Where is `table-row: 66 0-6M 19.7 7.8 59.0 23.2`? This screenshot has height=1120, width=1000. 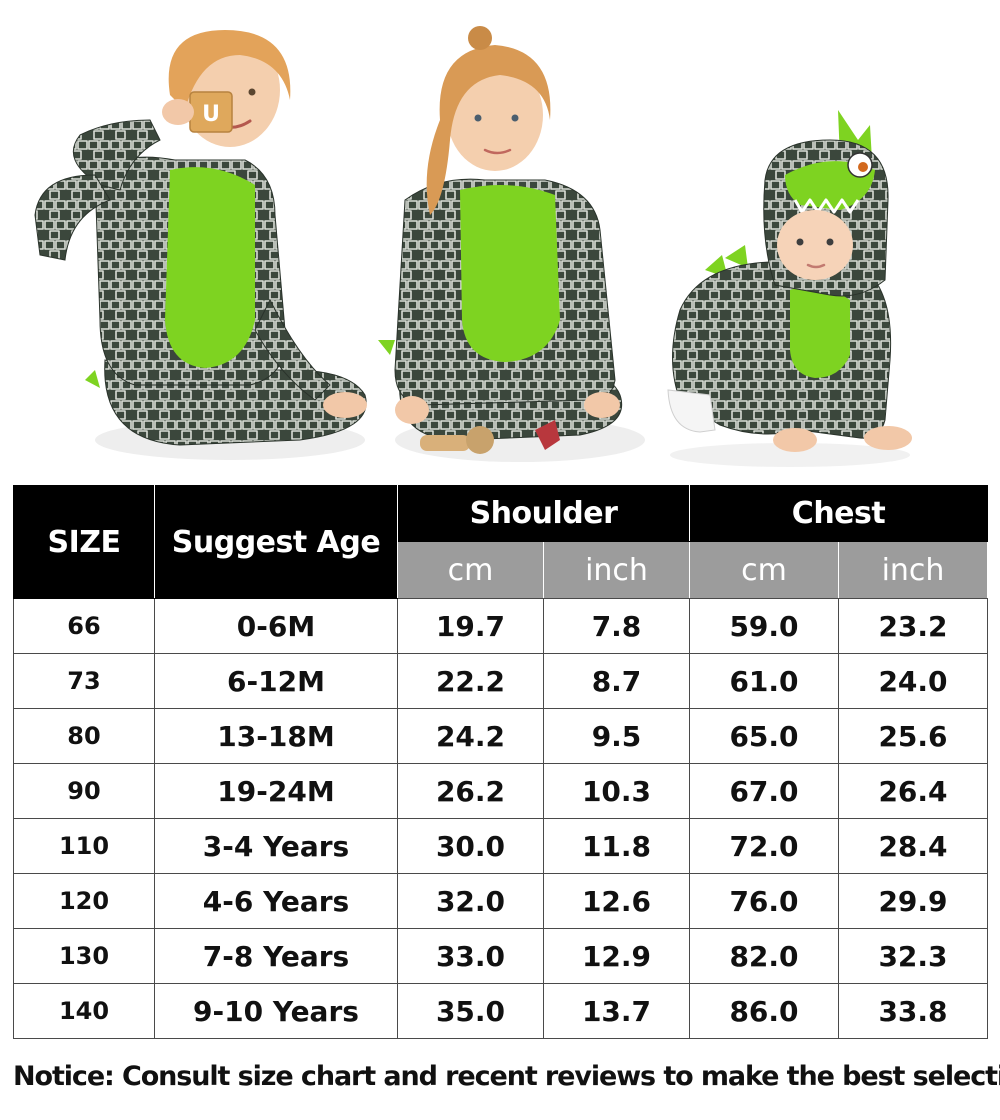 table-row: 66 0-6M 19.7 7.8 59.0 23.2 is located at coordinates (501, 626).